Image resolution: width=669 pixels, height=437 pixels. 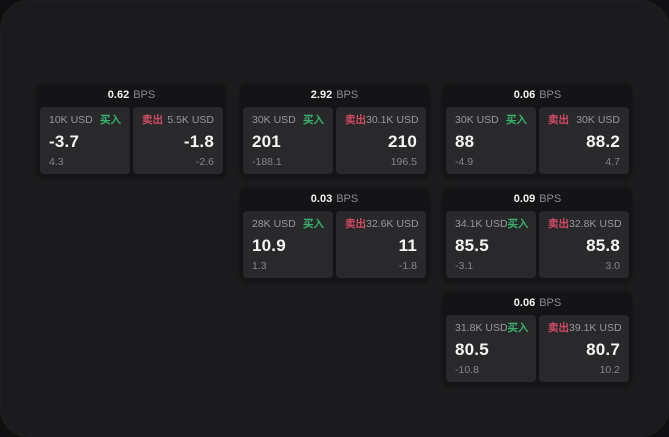 I want to click on buy-tile: 30K USD 买入 201 -188.1, so click(x=288, y=140).